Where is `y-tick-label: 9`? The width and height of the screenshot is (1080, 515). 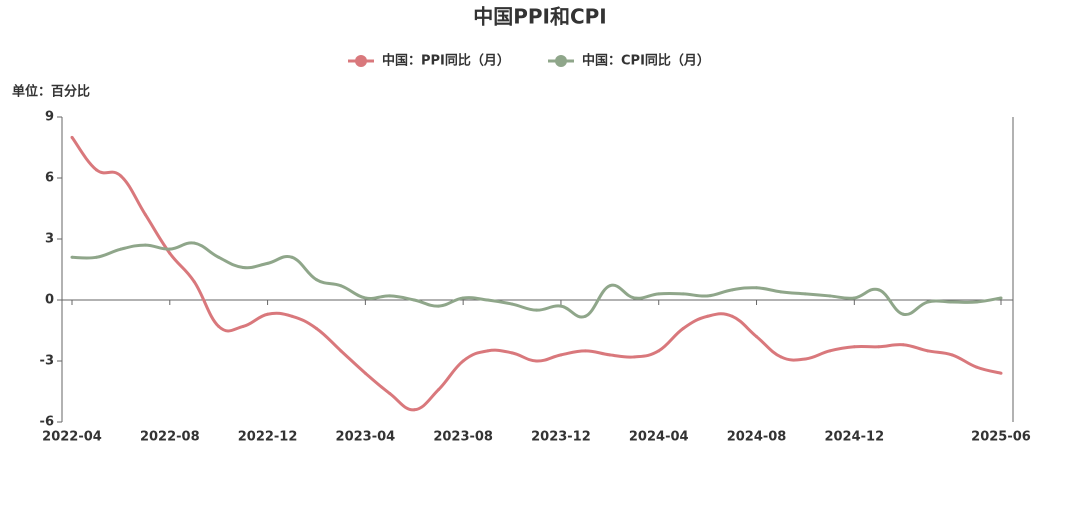 y-tick-label: 9 is located at coordinates (49, 117).